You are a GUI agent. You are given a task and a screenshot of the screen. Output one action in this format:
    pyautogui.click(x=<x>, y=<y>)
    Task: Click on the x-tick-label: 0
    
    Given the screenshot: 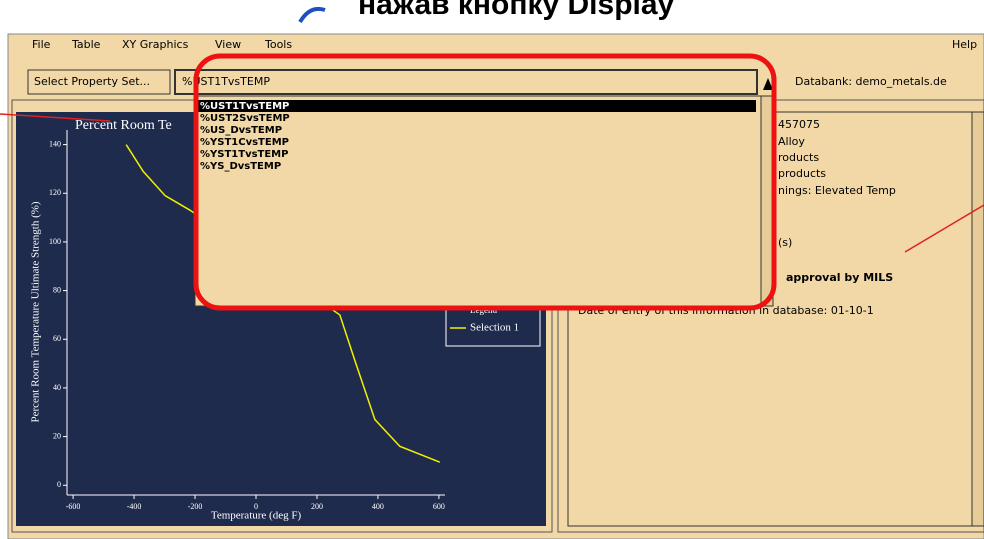 What is the action you would take?
    pyautogui.click(x=256, y=506)
    